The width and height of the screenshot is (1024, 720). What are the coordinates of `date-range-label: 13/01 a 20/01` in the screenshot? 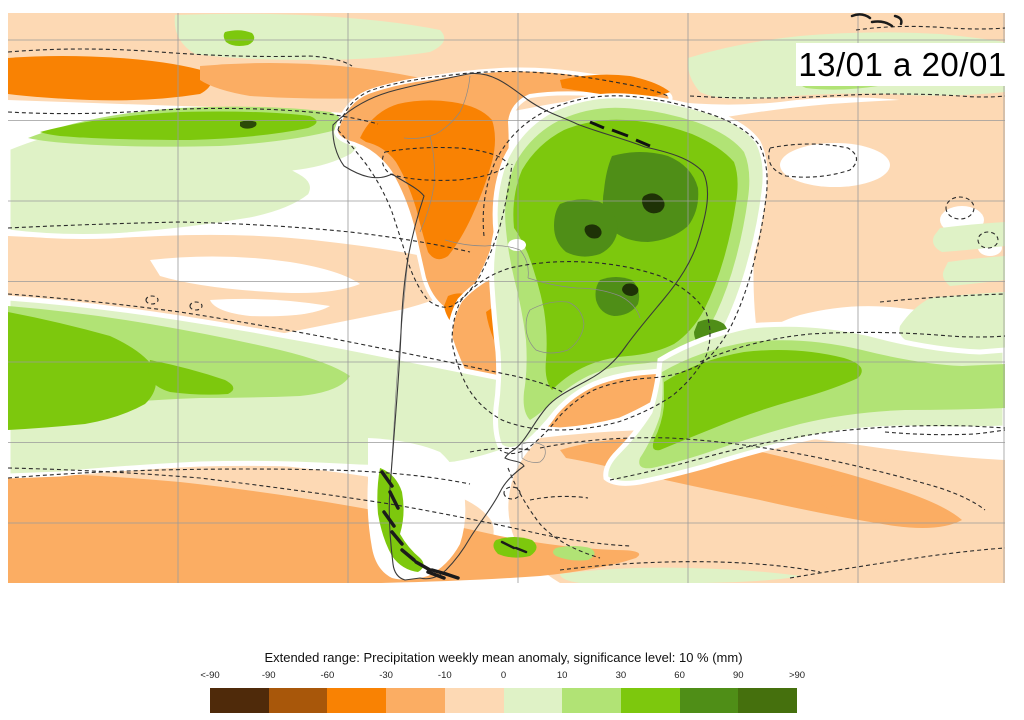 It's located at (902, 64).